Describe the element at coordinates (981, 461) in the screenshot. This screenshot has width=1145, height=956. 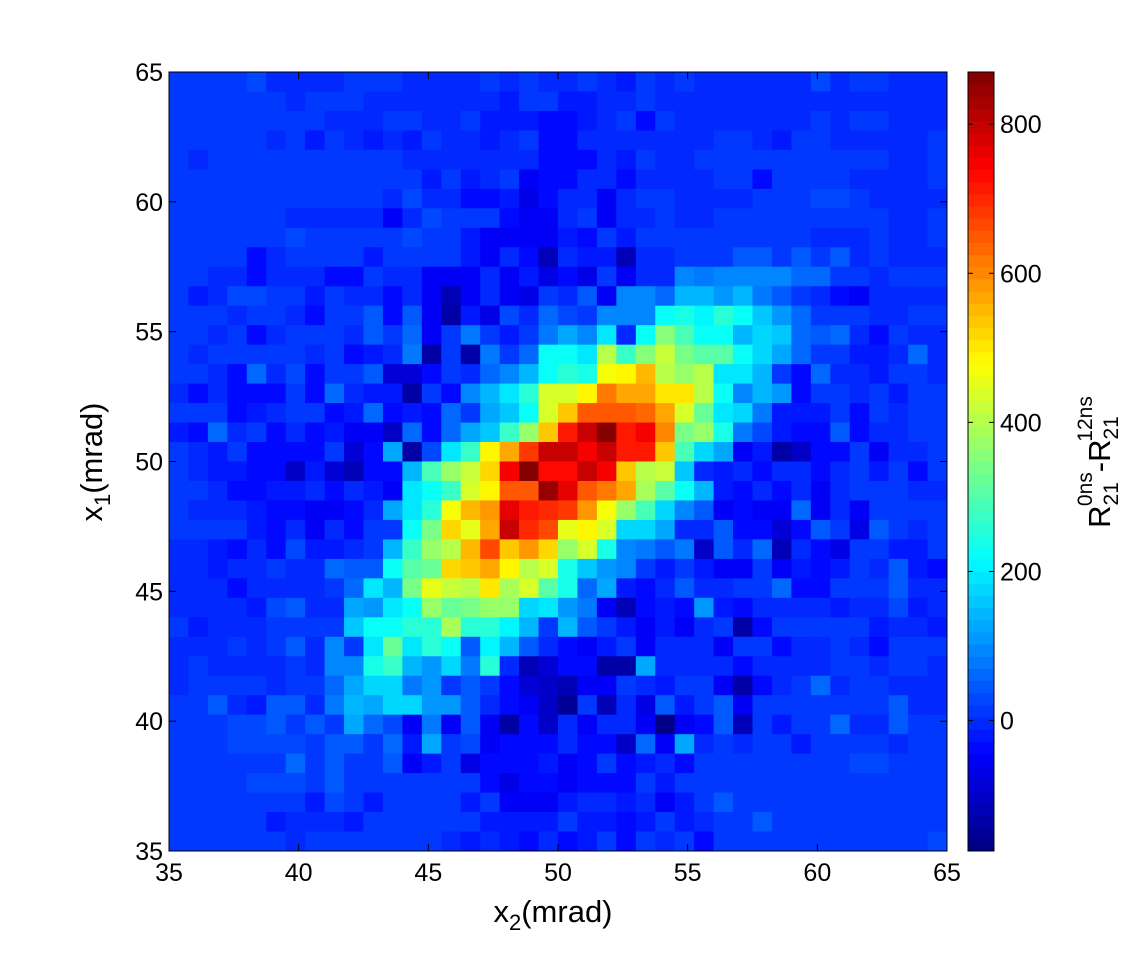
I see `colorbar-frame` at that location.